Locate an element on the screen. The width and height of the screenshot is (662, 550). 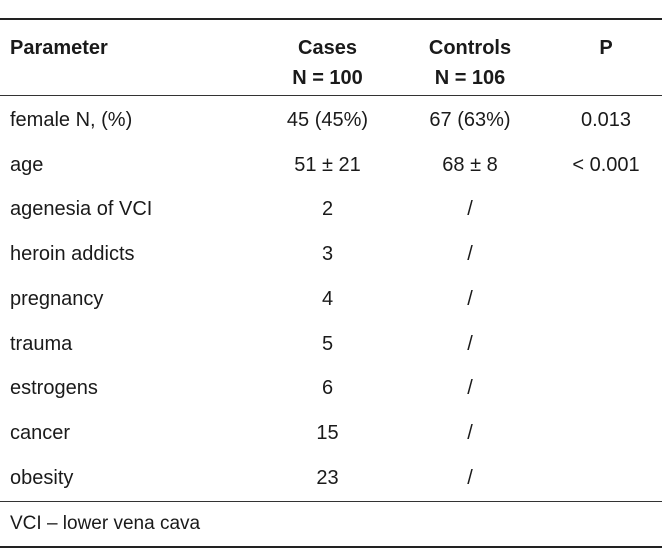
header-controls-n: N = 106 is located at coordinates (470, 78).